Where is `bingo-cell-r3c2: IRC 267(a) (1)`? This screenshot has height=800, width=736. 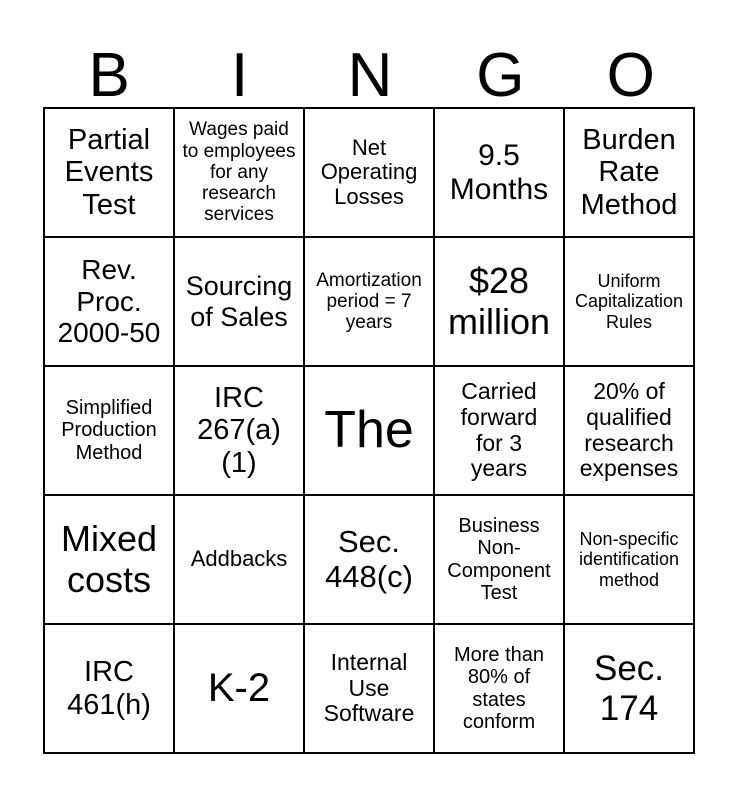 bingo-cell-r3c2: IRC 267(a) (1) is located at coordinates (239, 430).